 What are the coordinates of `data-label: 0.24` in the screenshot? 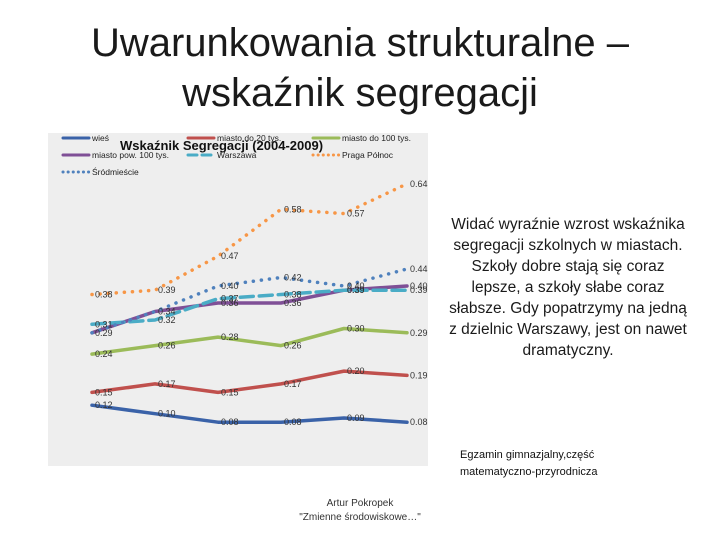 It's located at (104, 354).